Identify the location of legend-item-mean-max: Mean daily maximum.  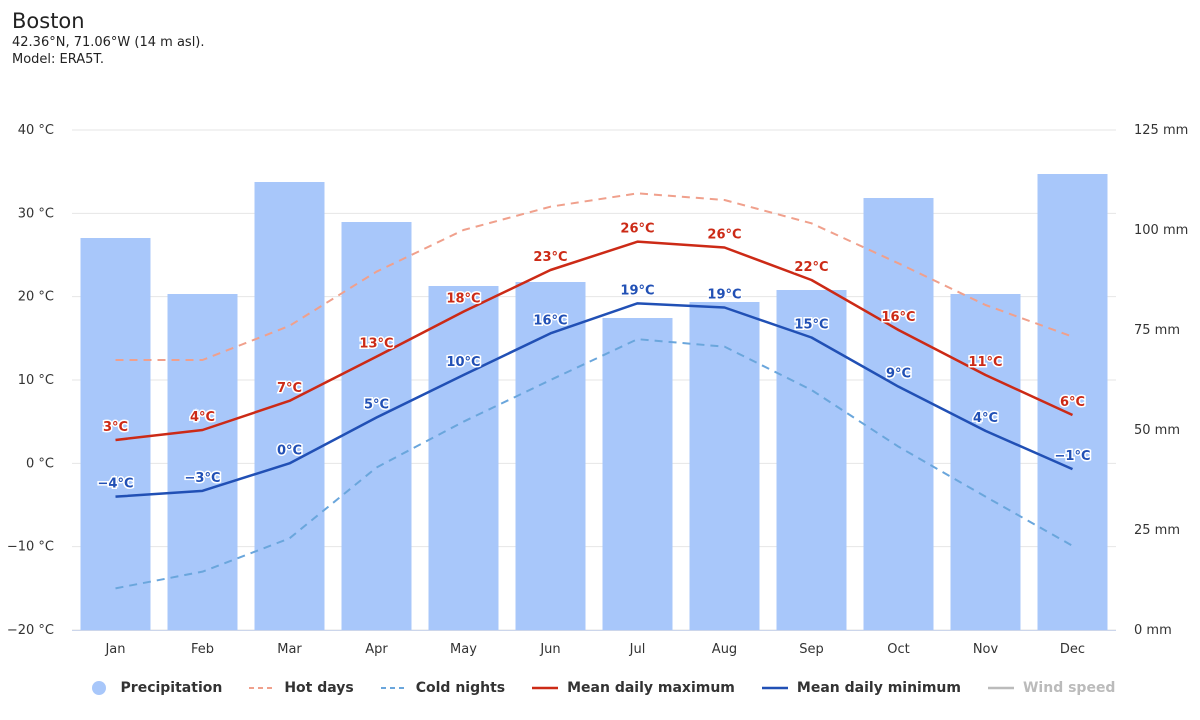
(633, 688).